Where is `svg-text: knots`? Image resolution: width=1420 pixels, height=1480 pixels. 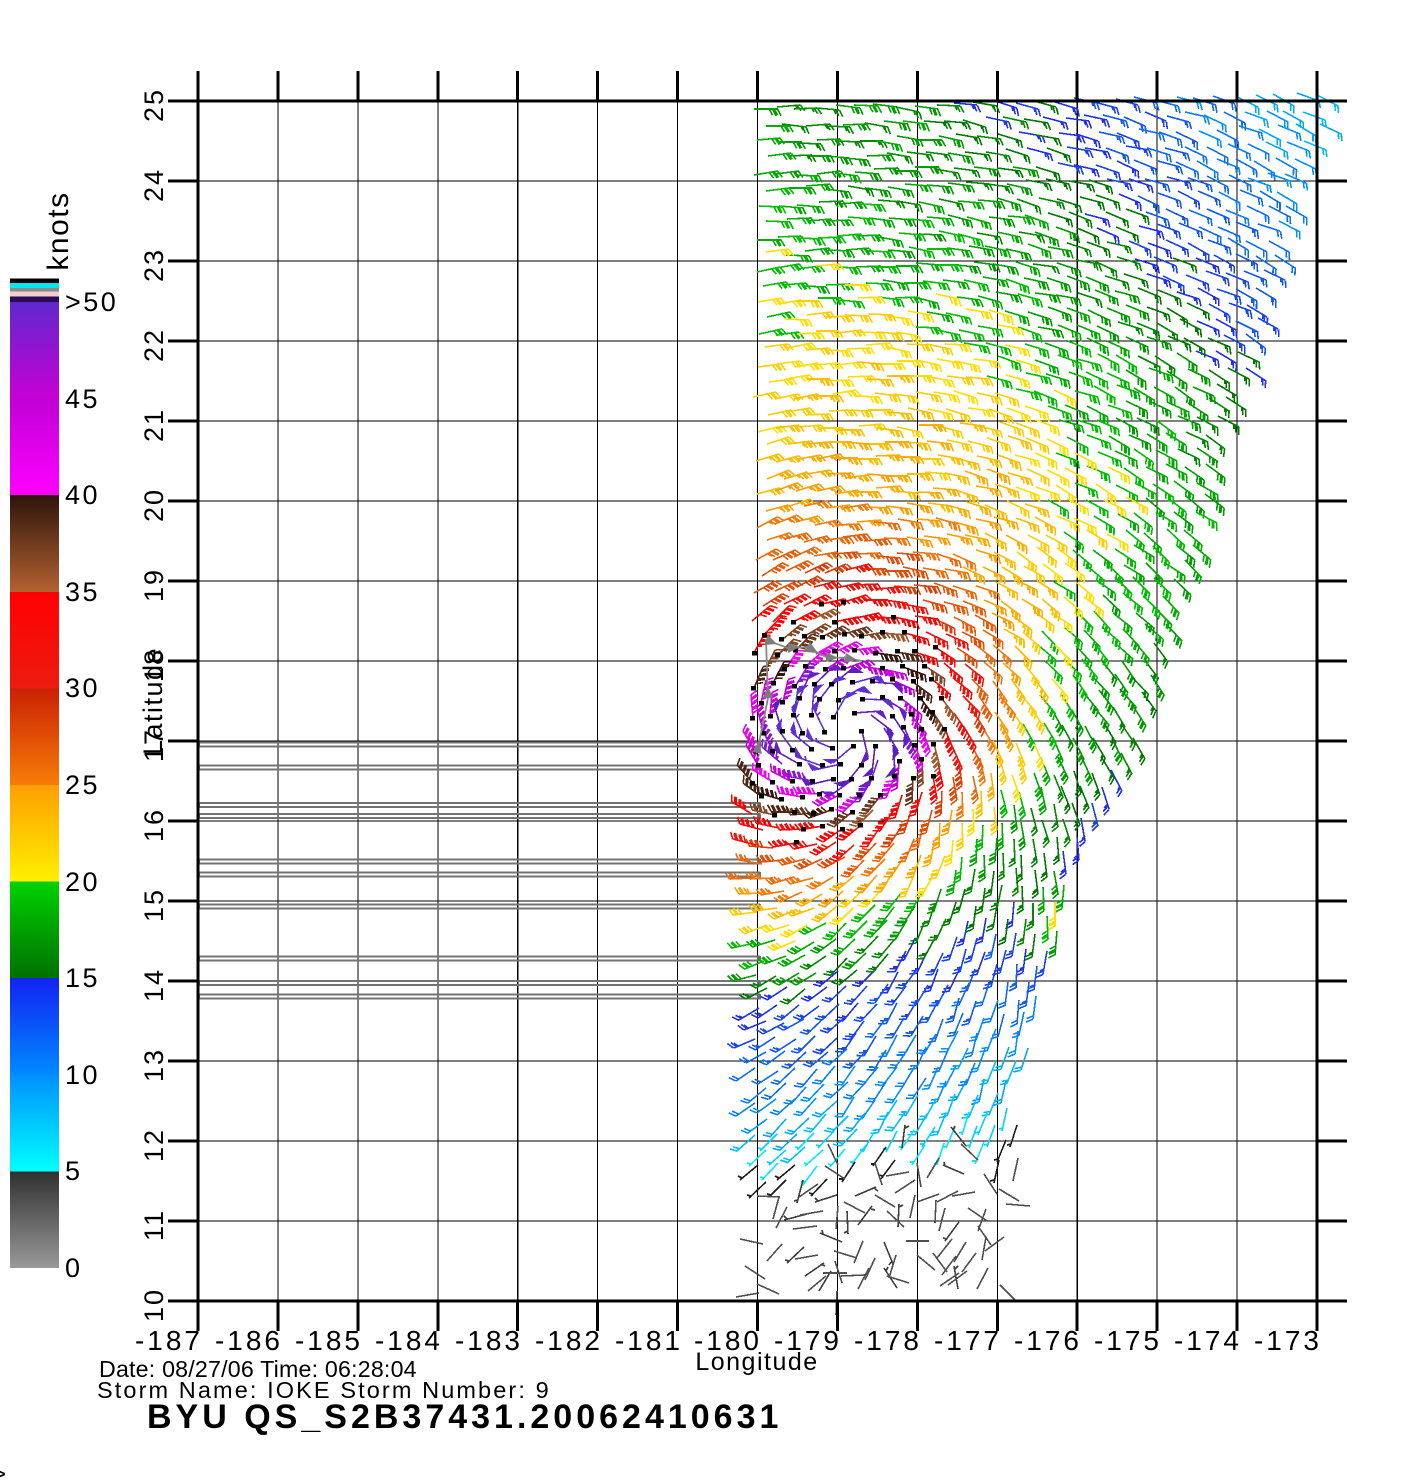
svg-text: knots is located at coordinates (58, 230).